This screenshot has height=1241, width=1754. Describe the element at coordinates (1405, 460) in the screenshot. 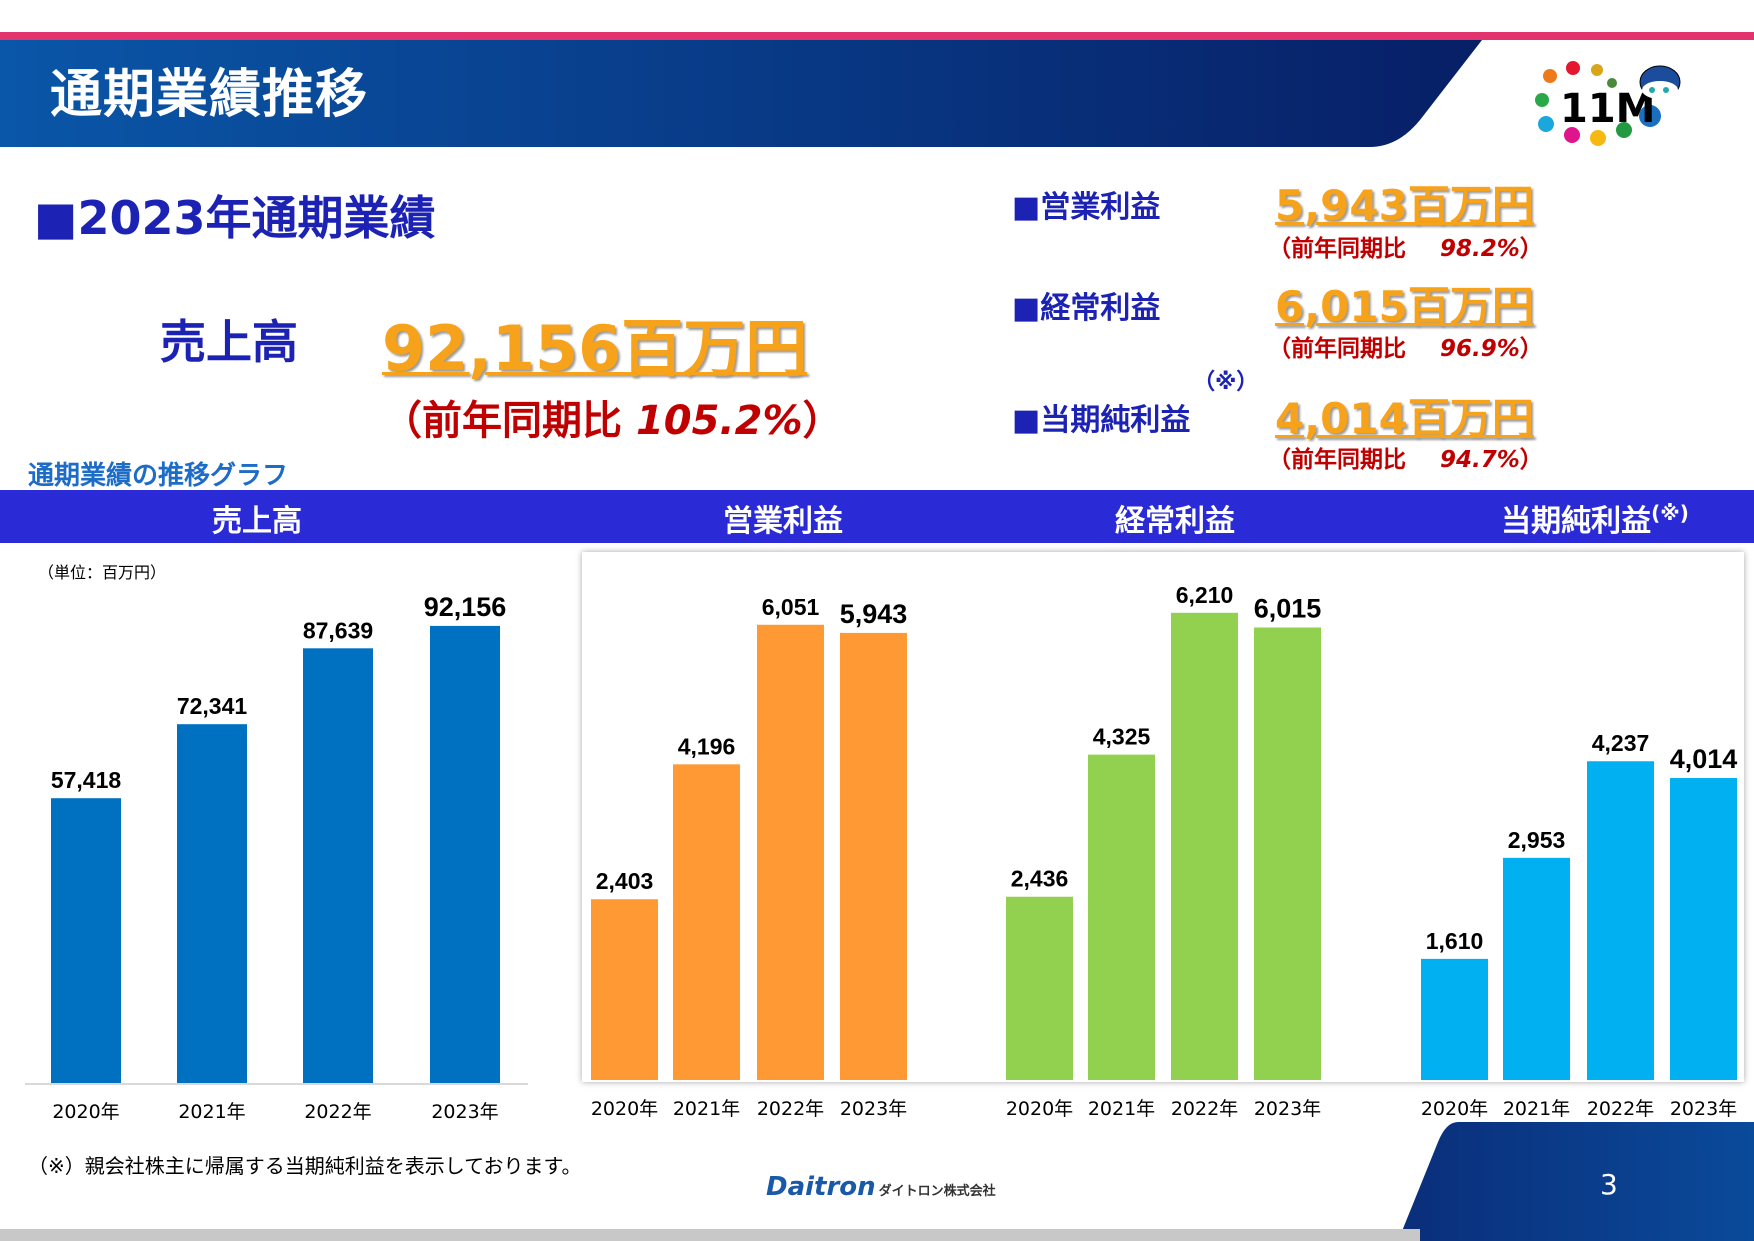

I see `kpi-yoy-net: （前年同期比 94.7%）` at that location.